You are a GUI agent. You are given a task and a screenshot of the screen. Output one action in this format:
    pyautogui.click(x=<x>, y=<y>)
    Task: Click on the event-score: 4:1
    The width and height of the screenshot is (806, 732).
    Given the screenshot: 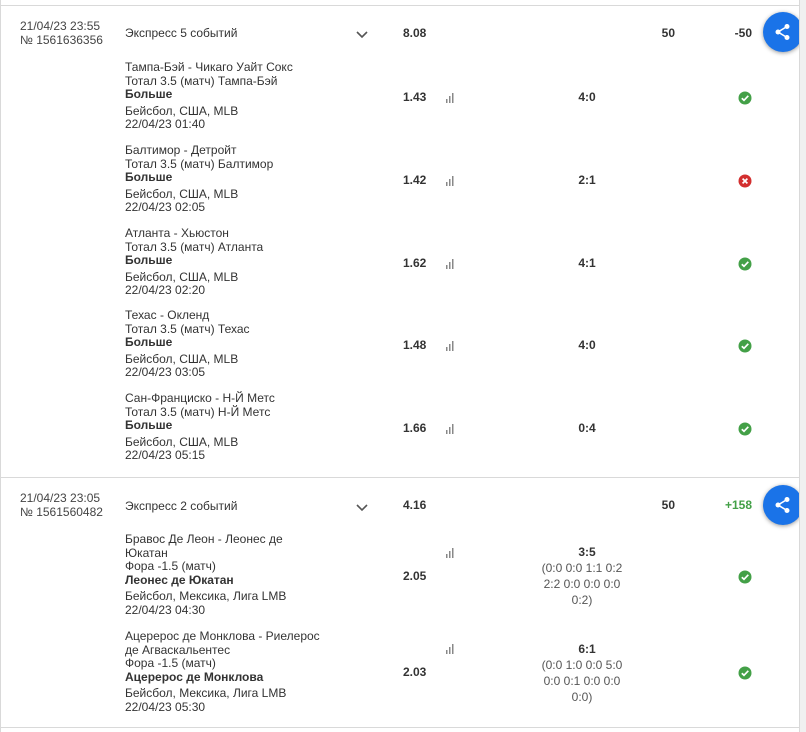 What is the action you would take?
    pyautogui.click(x=587, y=263)
    